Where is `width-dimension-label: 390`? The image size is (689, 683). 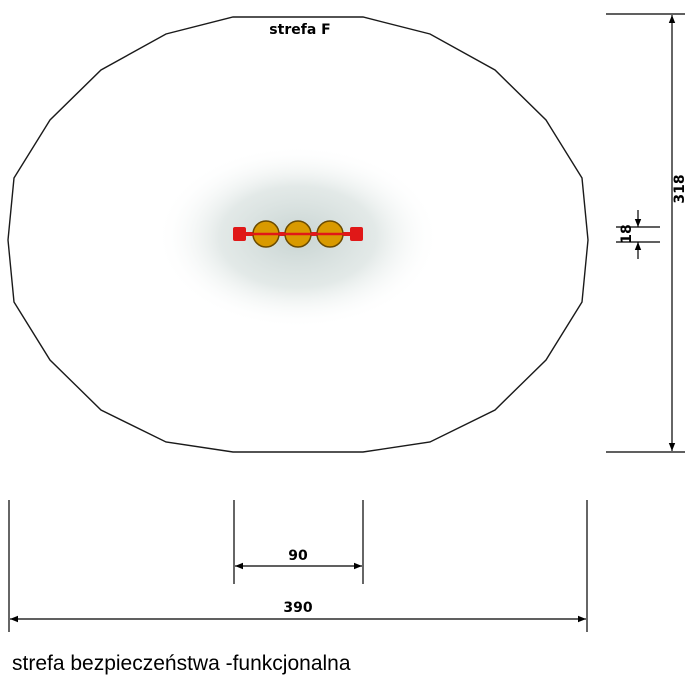
width-dimension-label: 390 is located at coordinates (297, 608).